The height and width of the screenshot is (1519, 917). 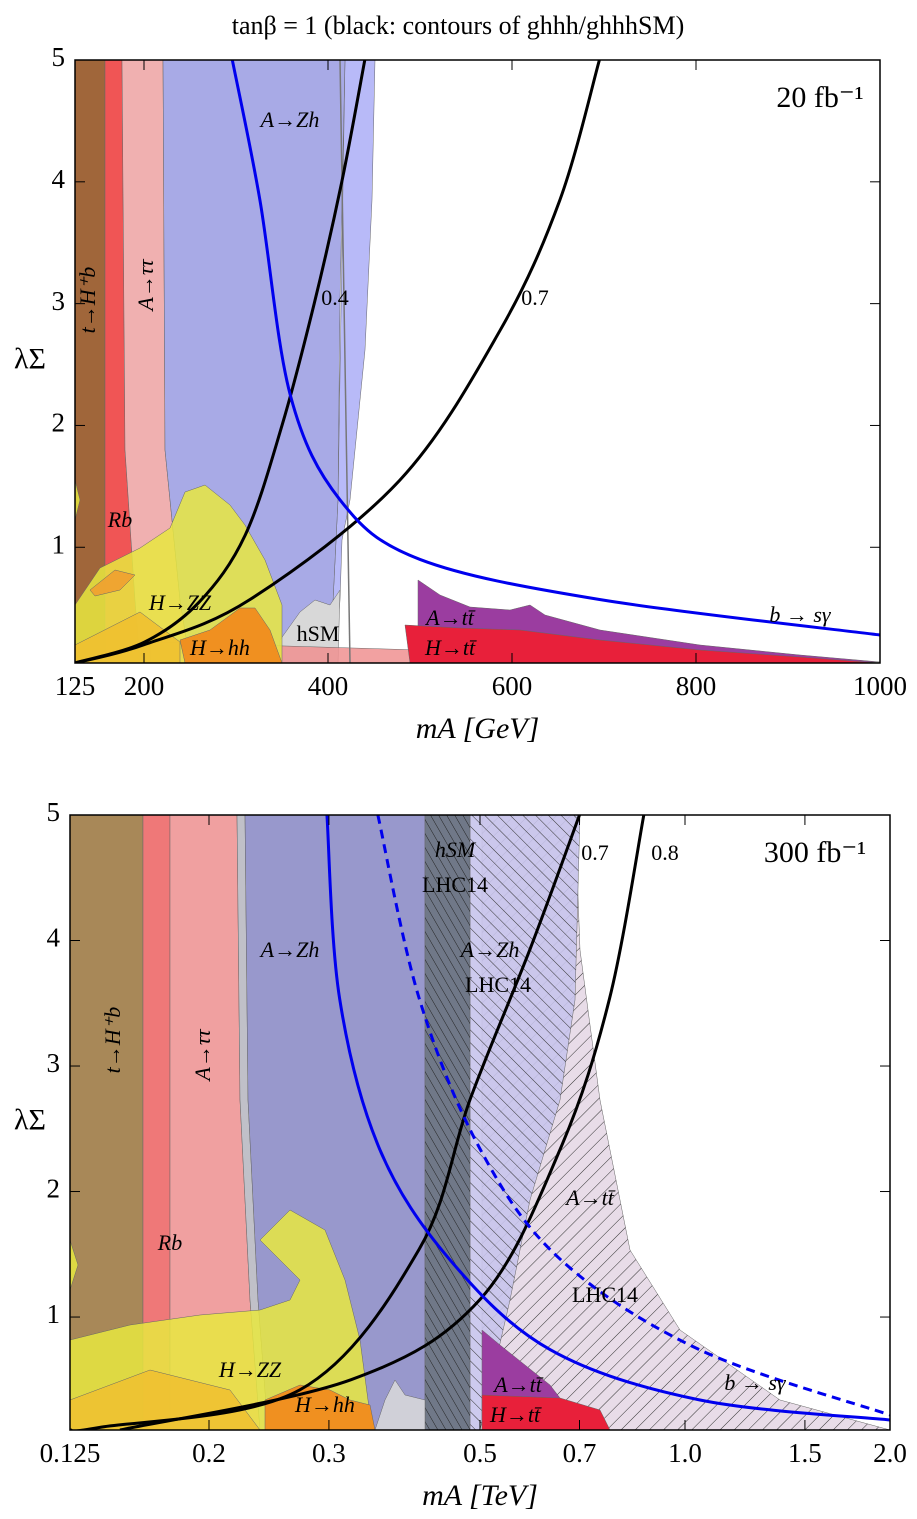 I want to click on x-tick-label: 0.125, so click(x=70, y=1453).